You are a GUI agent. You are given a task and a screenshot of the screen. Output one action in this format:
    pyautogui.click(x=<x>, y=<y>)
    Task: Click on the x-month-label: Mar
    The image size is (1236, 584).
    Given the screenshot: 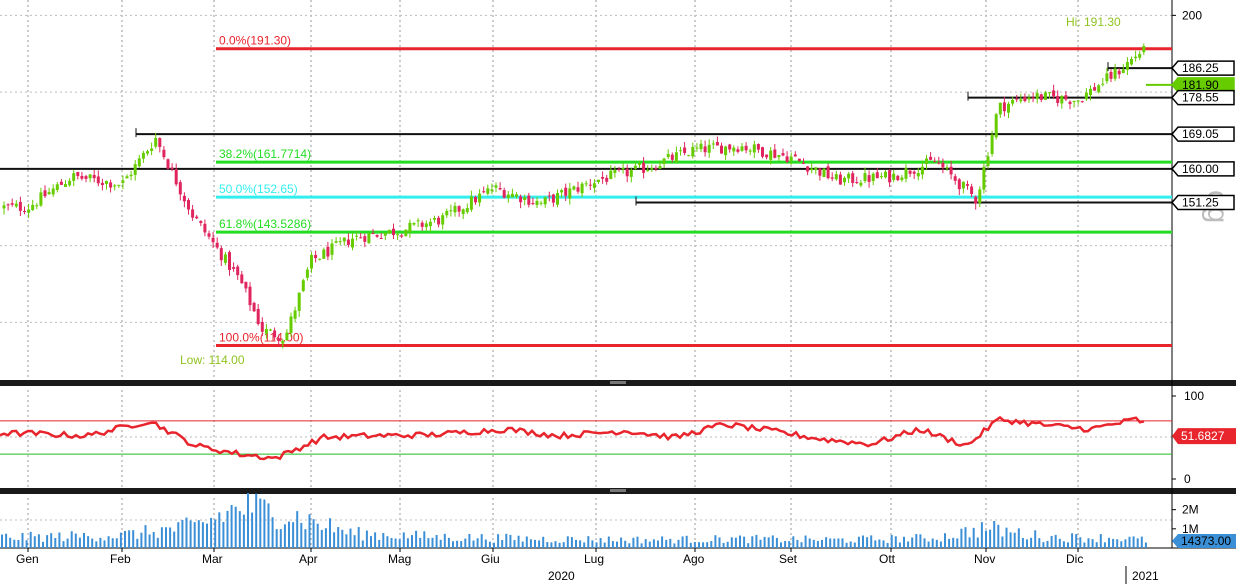 What is the action you would take?
    pyautogui.click(x=212, y=559)
    